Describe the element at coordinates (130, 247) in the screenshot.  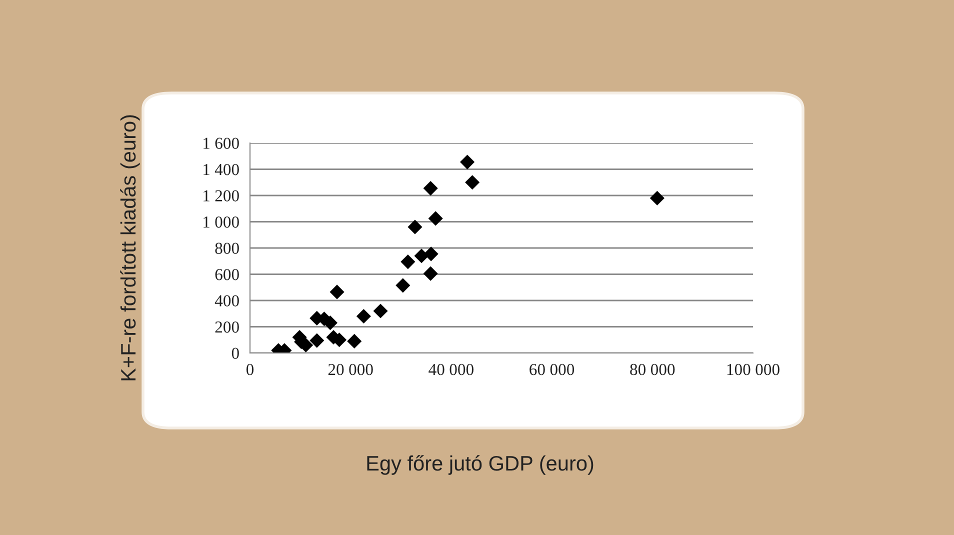
I see `y-axis-title: K+F-re fordított kiadás (euro)` at that location.